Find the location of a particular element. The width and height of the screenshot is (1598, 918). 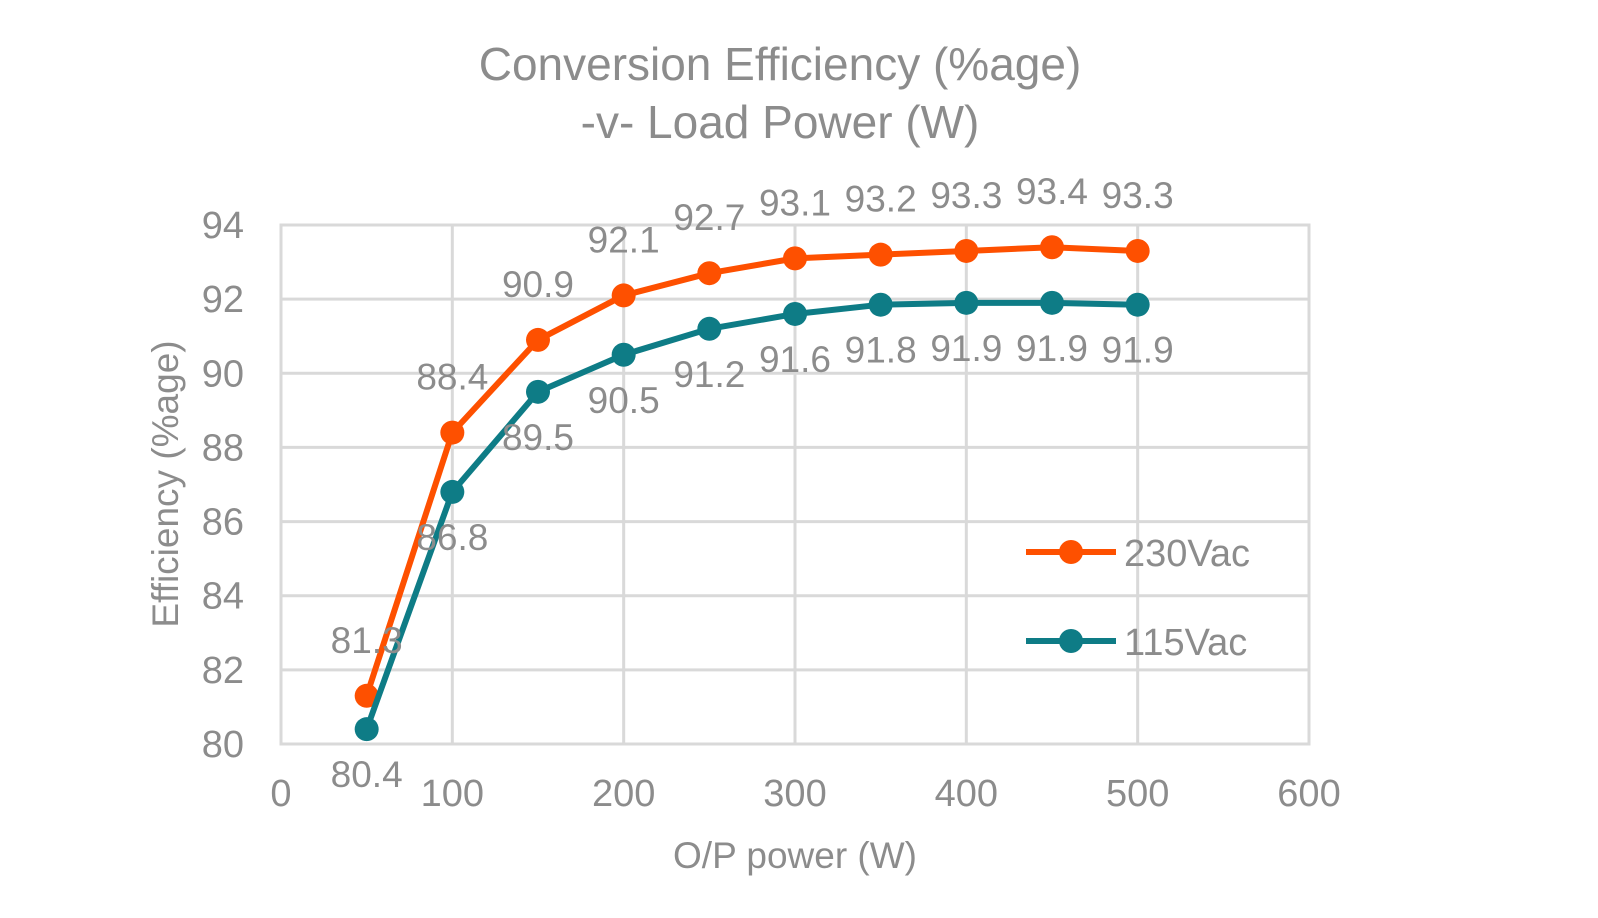

legend-label-230Vac: 230Vac is located at coordinates (1187, 554).